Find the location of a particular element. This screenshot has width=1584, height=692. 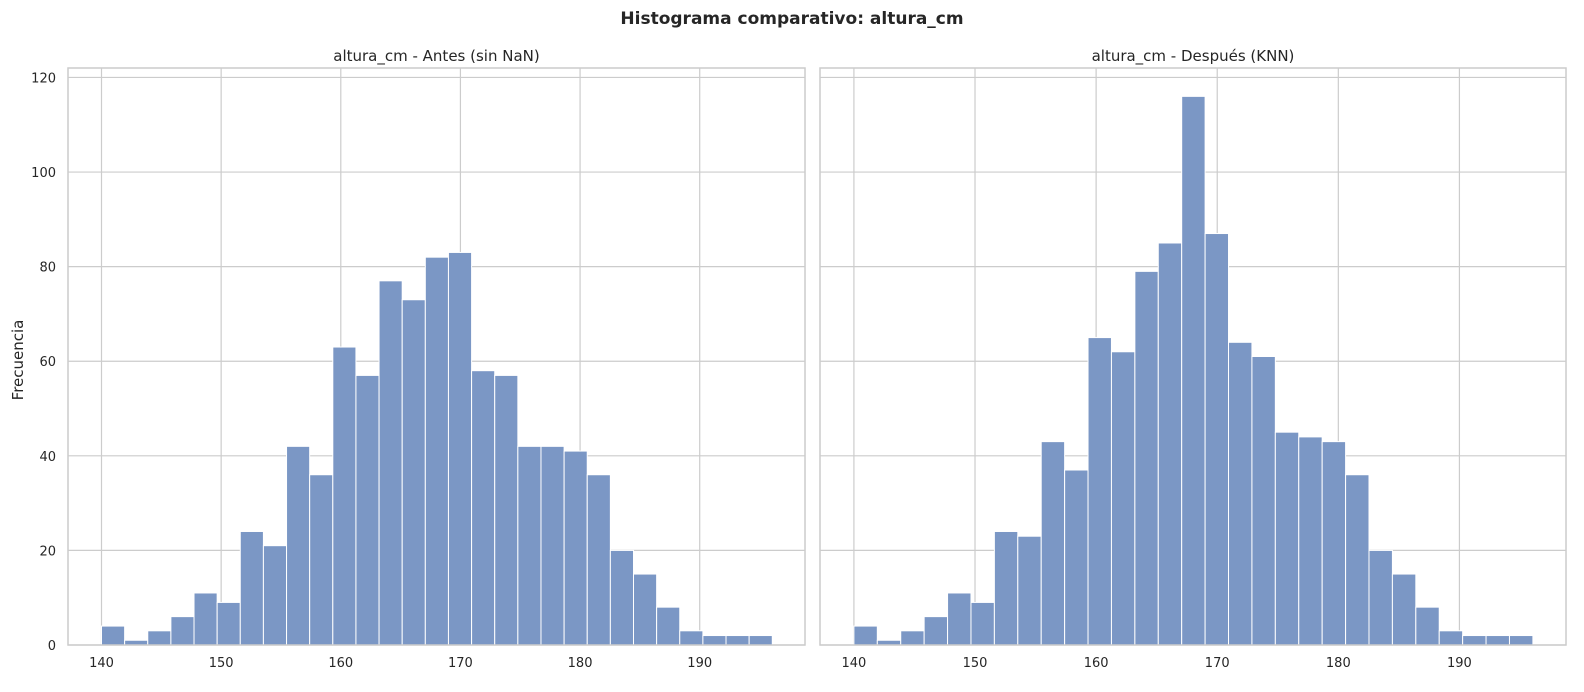

y-tick-label: 120 is located at coordinates (43, 78).